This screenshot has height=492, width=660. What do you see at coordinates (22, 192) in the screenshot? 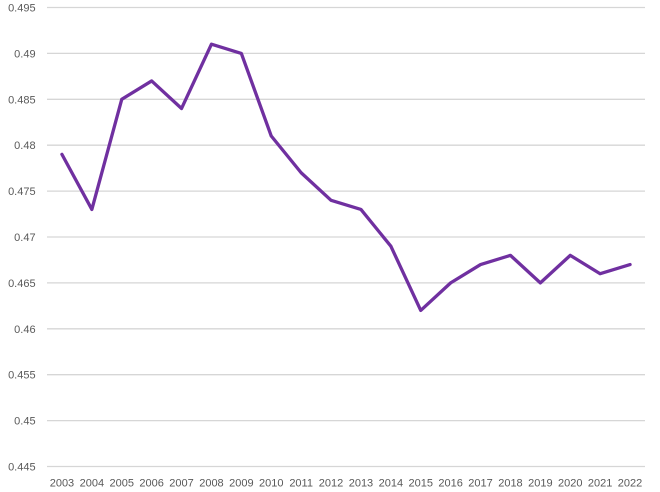
I see `svg-text: 0.475` at bounding box center [22, 192].